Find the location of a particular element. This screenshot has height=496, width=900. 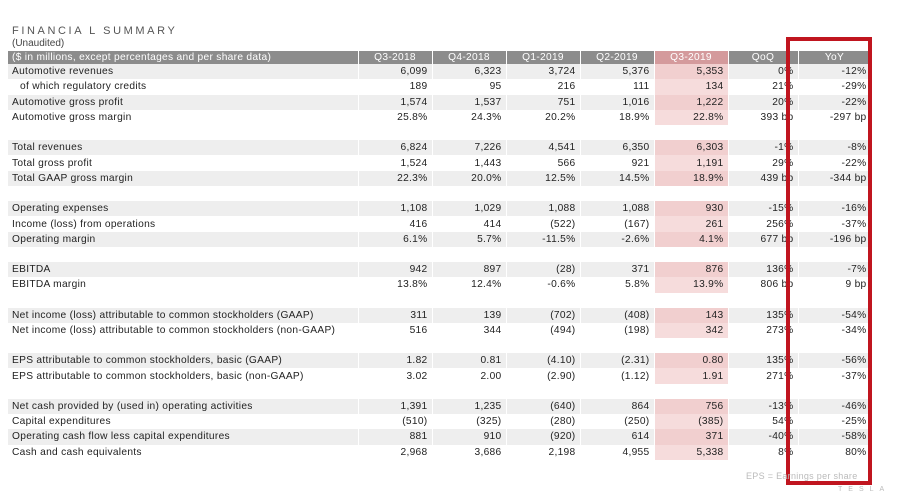

cell-q3-2019: 371 is located at coordinates (691, 437).